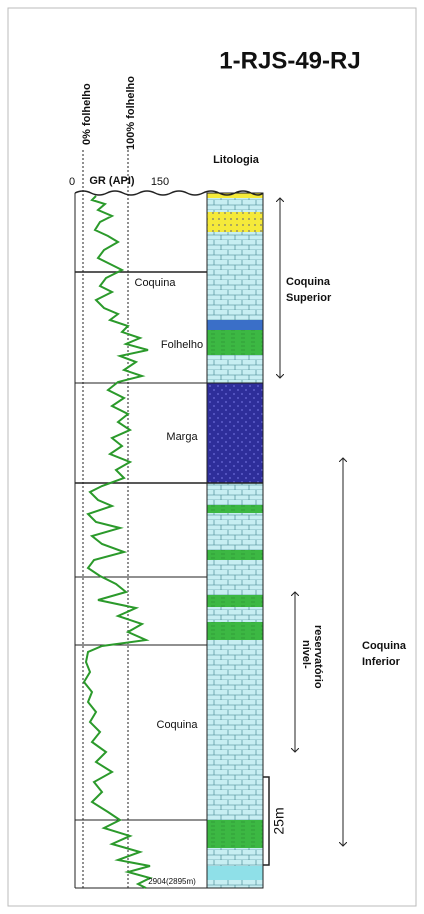 This screenshot has height=914, width=424. What do you see at coordinates (279, 820) in the screenshot?
I see `scale-label: 25m` at bounding box center [279, 820].